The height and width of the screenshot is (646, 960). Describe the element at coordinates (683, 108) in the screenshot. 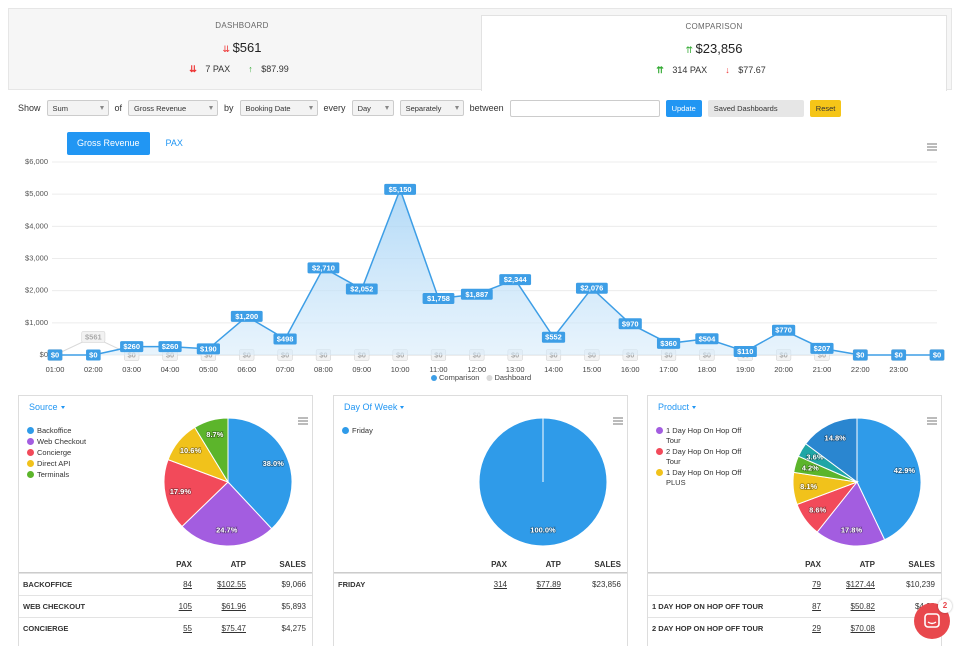

I see `update-button: Update` at that location.